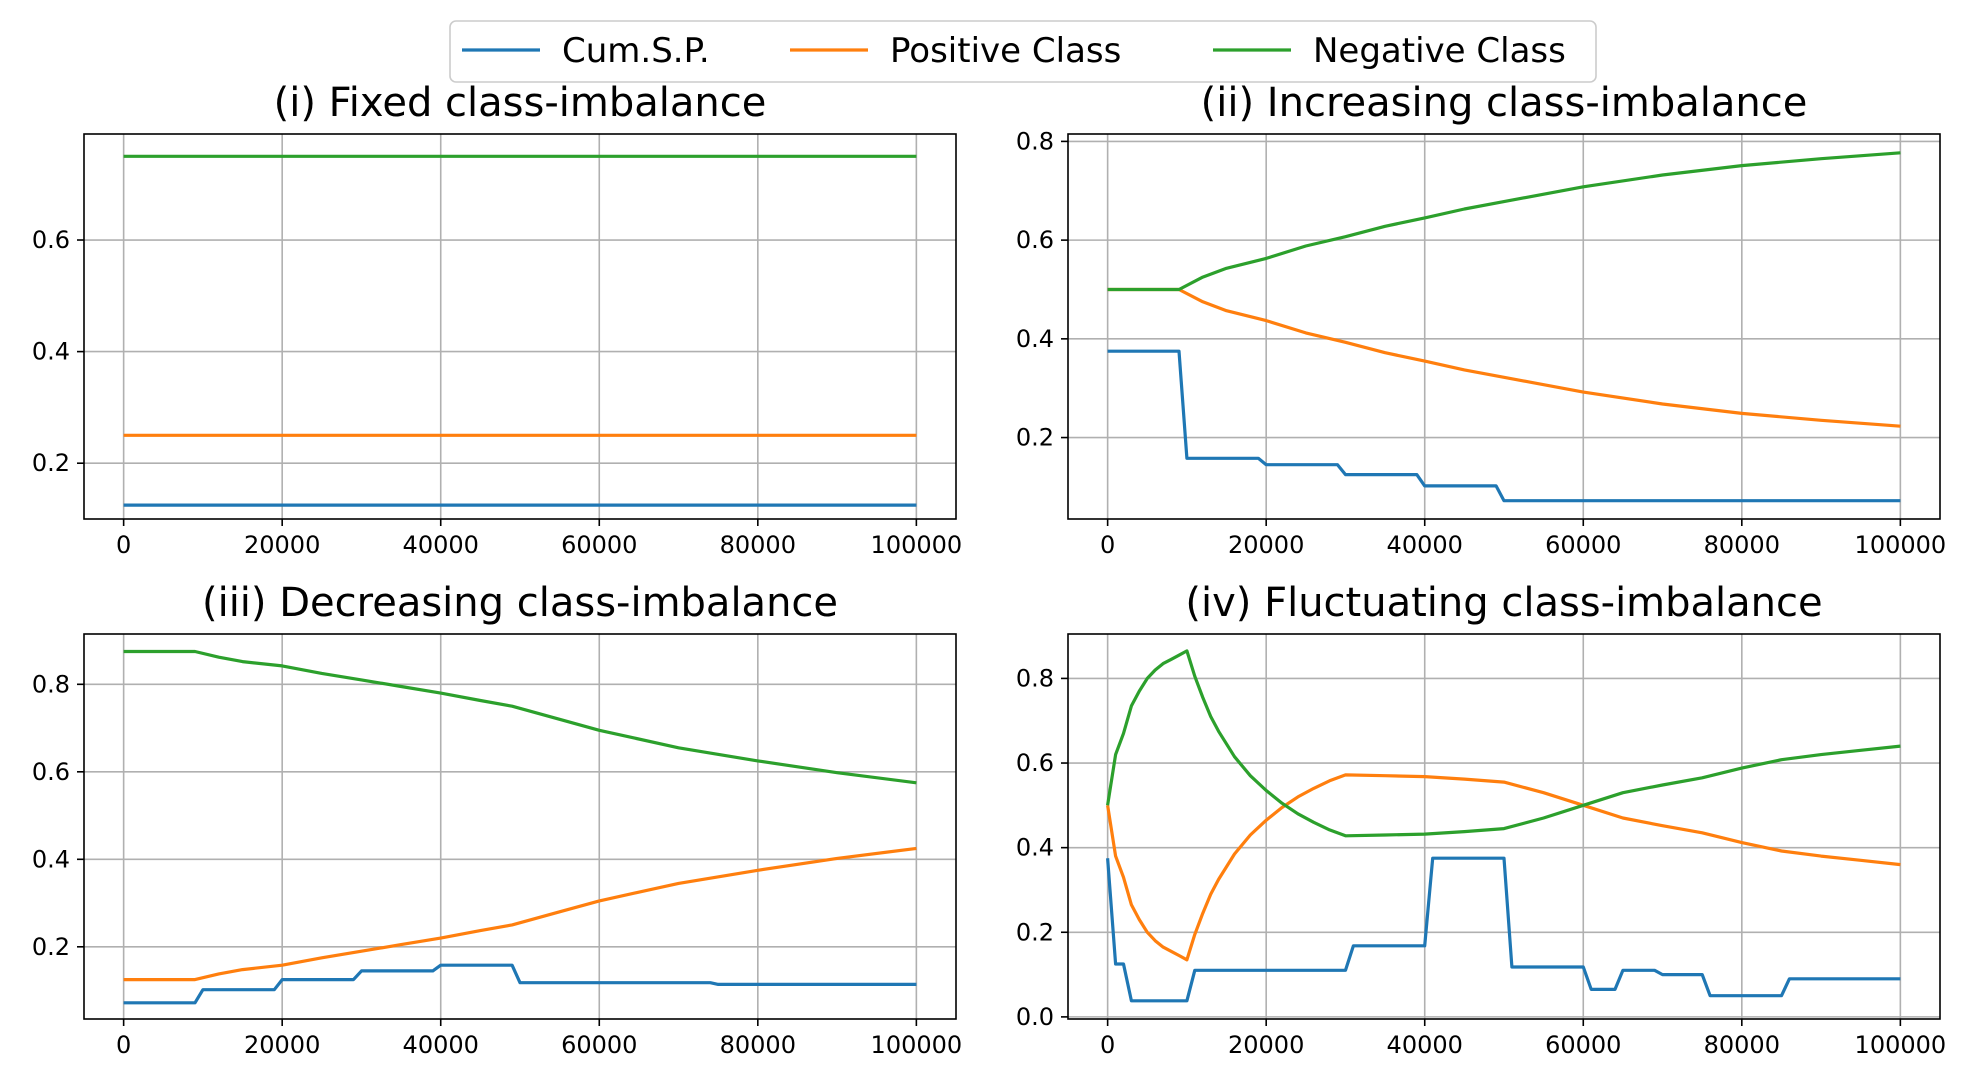 The width and height of the screenshot is (1971, 1085). What do you see at coordinates (520, 603) in the screenshot?
I see `subplot-title: (iii) Decreasing class-imbalance` at bounding box center [520, 603].